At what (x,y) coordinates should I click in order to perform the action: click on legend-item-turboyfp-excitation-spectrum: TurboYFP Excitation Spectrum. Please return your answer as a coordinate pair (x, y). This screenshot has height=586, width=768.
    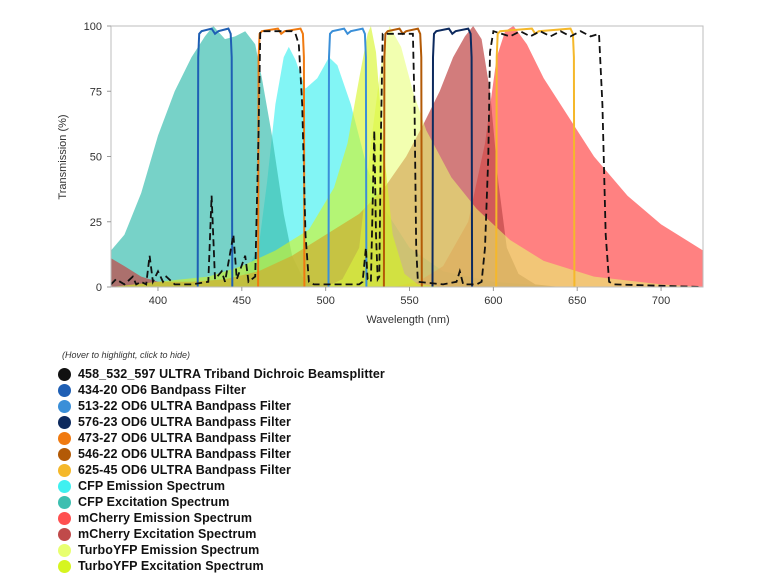
    Looking at the image, I should click on (221, 566).